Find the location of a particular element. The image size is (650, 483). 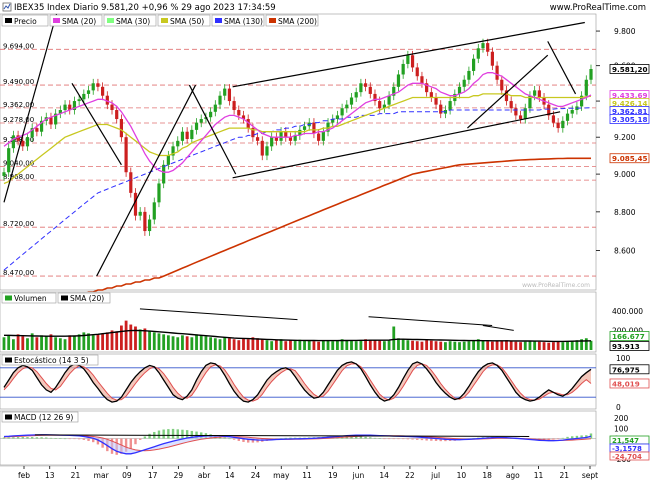

stochastic-panel: Estocástico (14 3 5) is located at coordinates (298, 381).